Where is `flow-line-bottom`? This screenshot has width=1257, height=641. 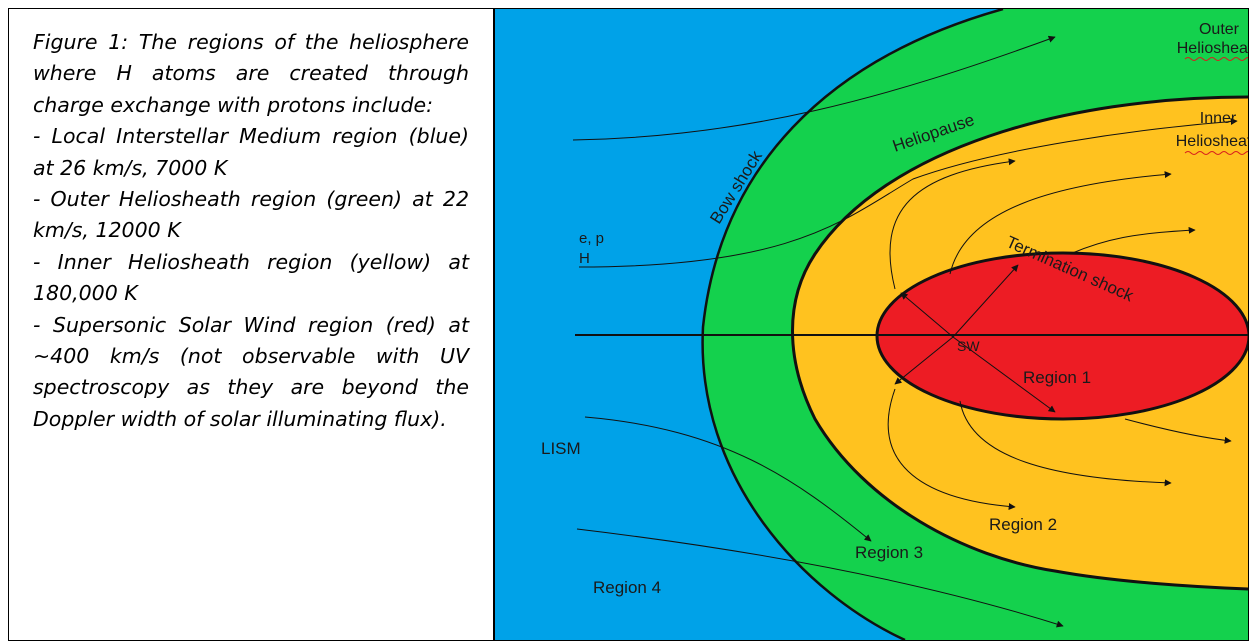 flow-line-bottom is located at coordinates (820, 578).